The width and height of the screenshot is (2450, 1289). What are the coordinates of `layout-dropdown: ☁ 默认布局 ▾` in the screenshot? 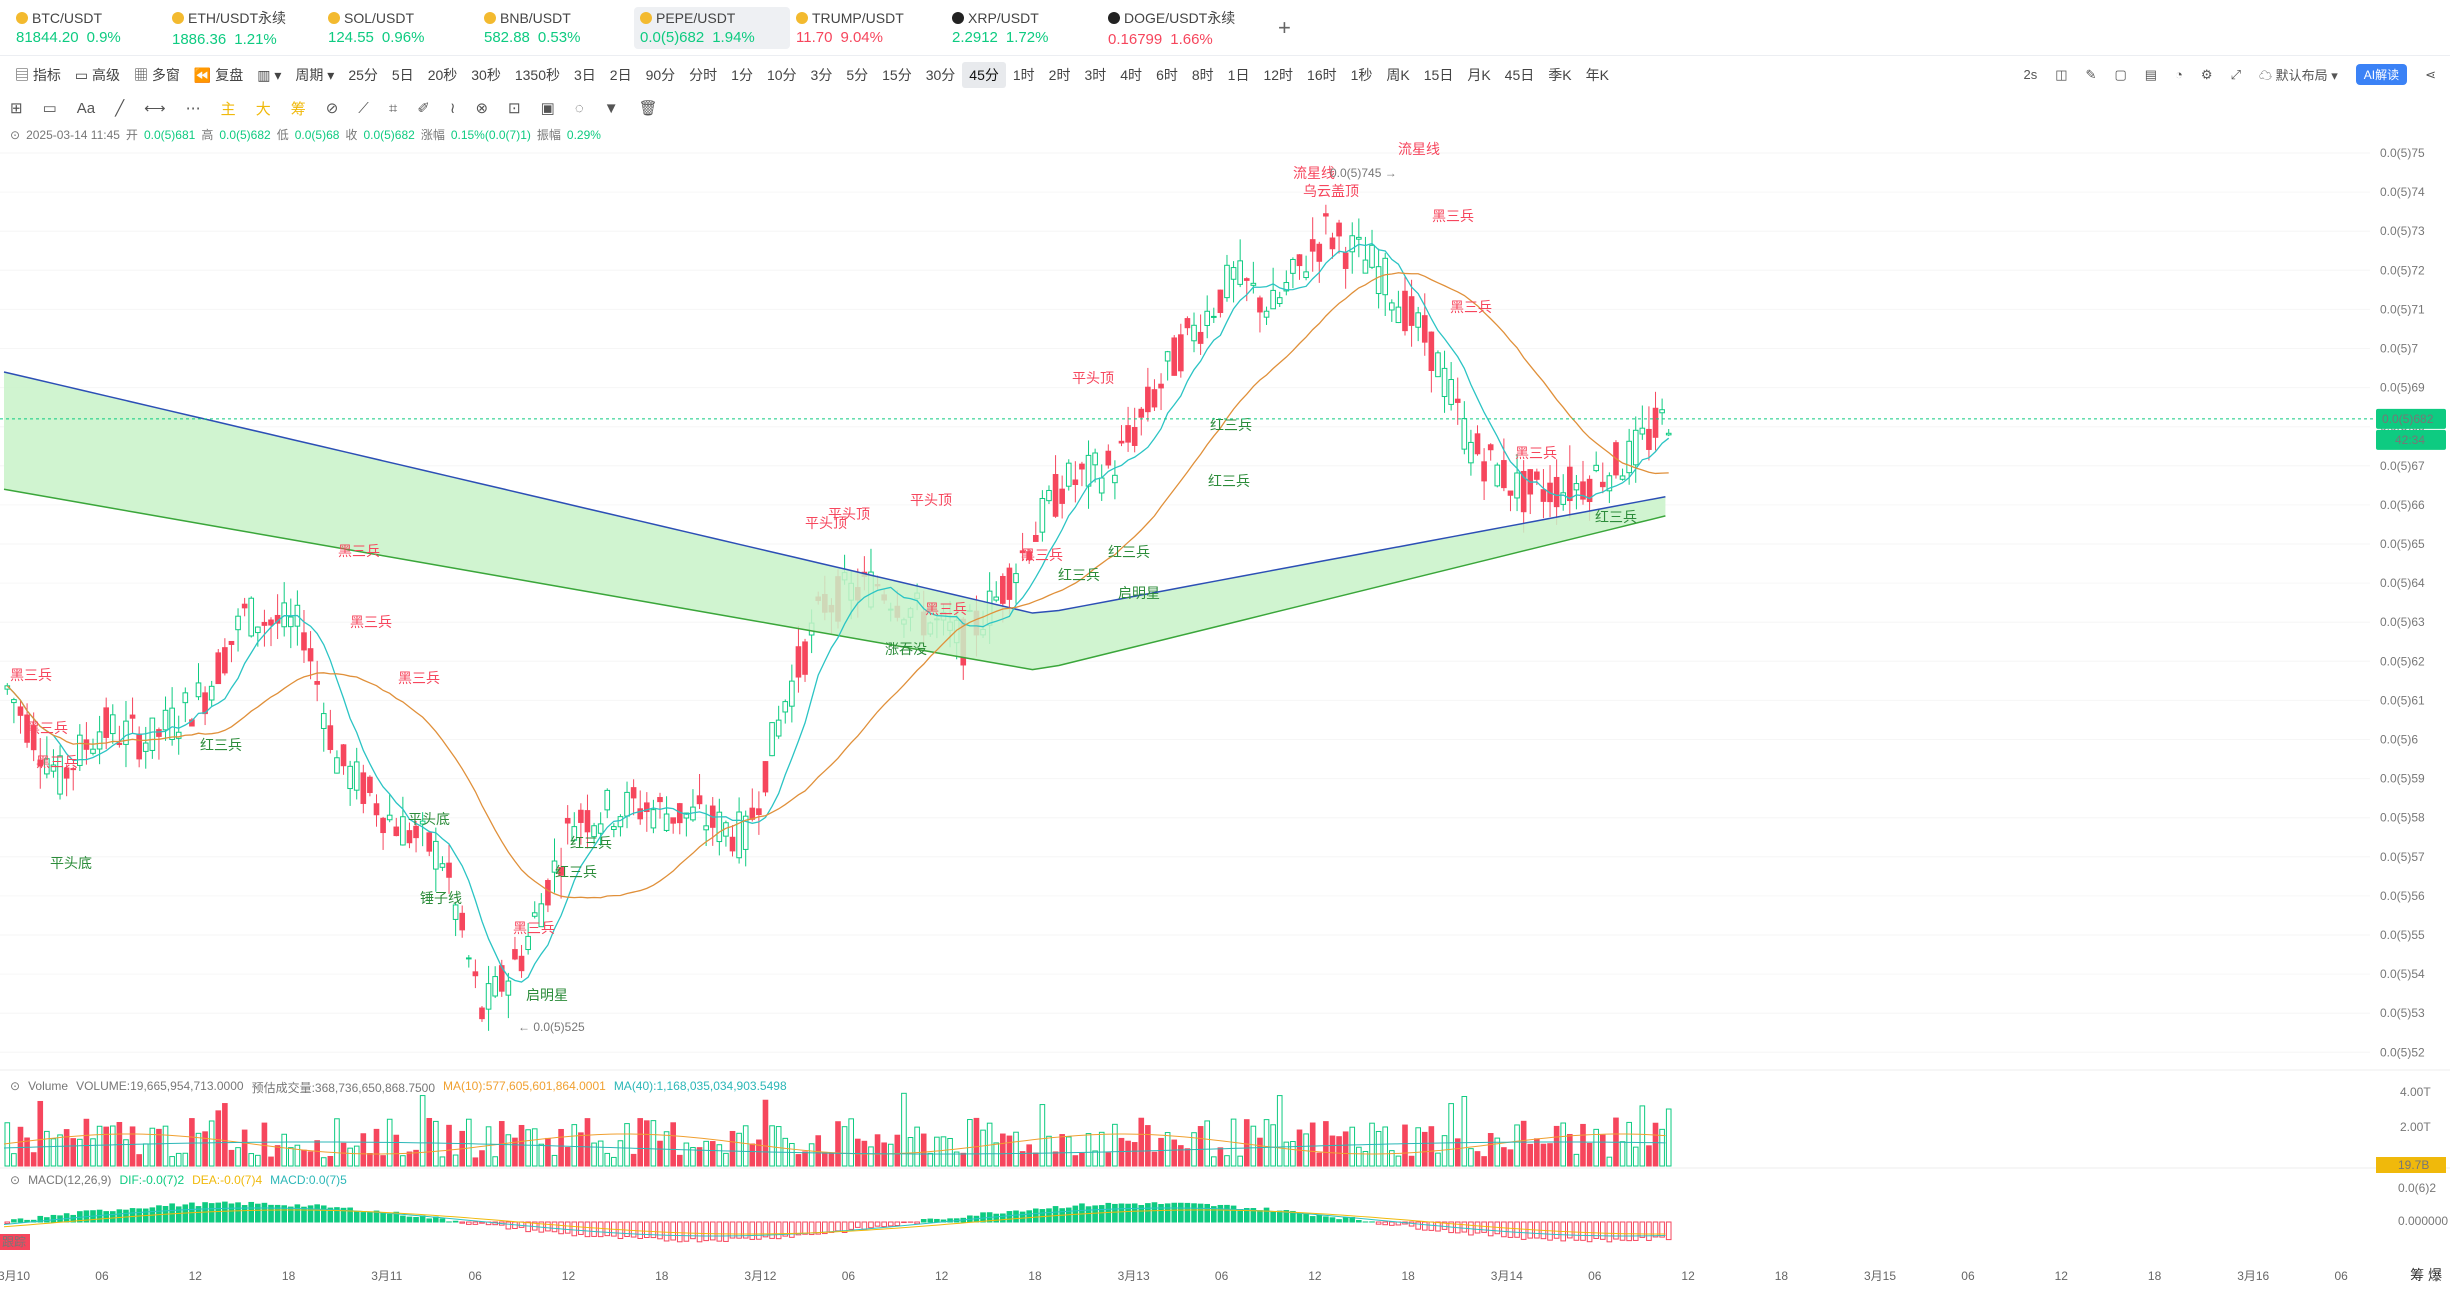 It's located at (2298, 75).